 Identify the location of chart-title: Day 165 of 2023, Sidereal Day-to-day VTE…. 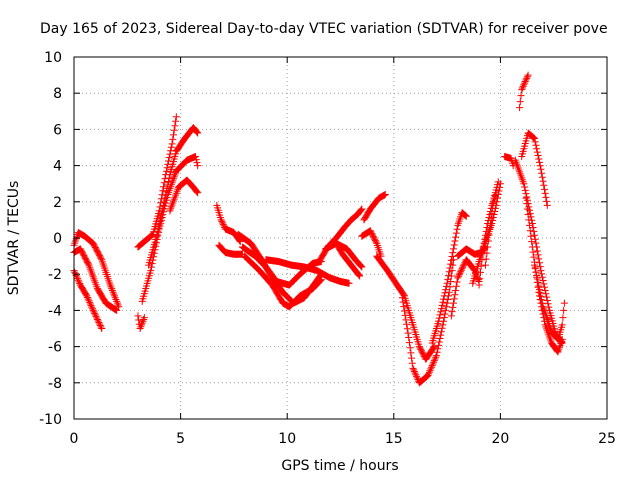
(324, 29).